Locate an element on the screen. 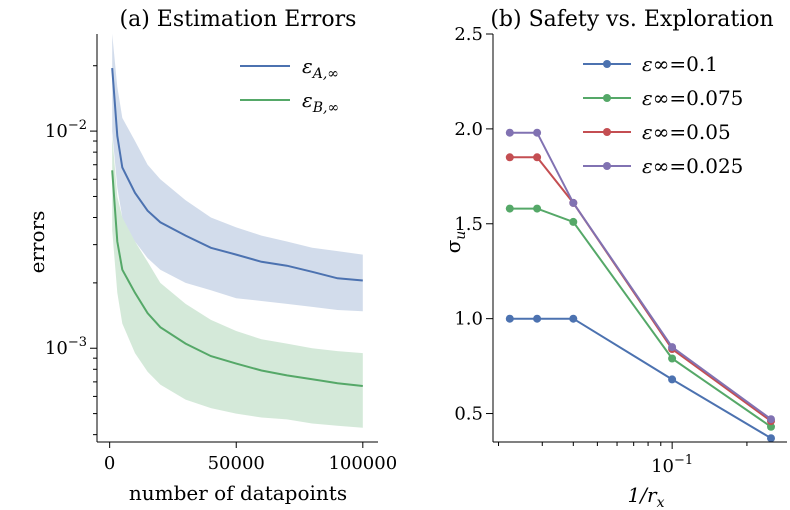 The image size is (790, 510). y-tick-label: 10⁻³ is located at coordinates (66, 347).